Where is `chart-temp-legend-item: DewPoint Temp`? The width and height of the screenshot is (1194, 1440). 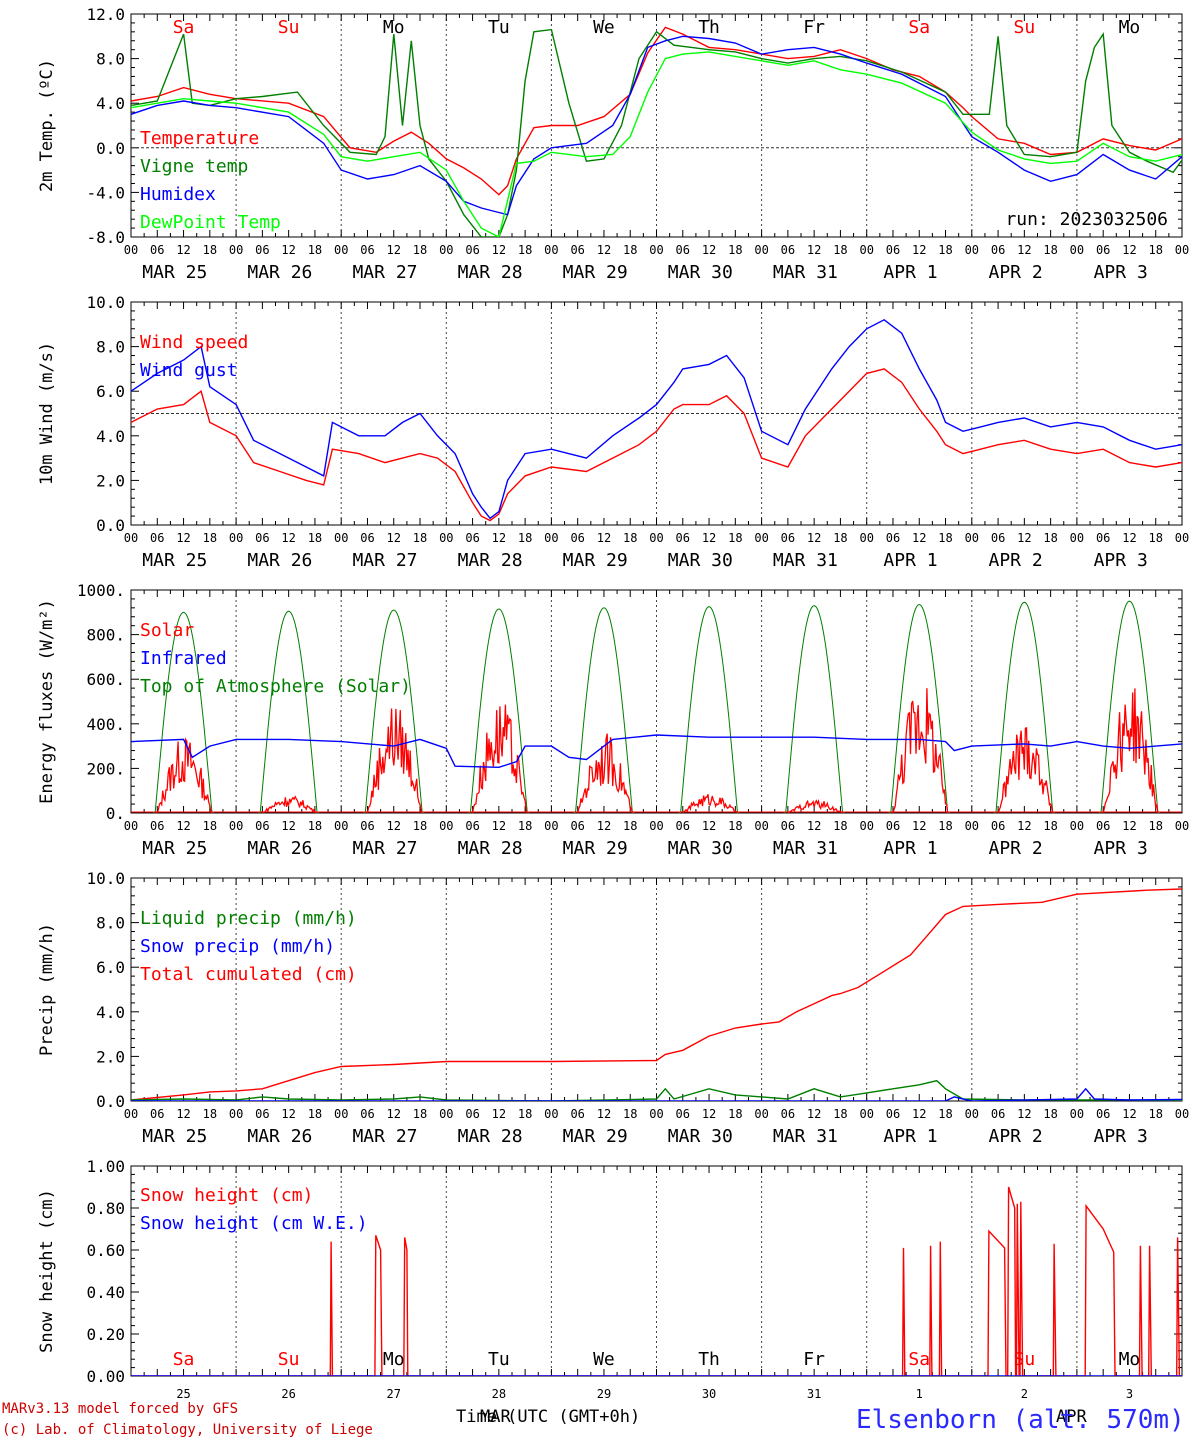 chart-temp-legend-item: DewPoint Temp is located at coordinates (210, 222).